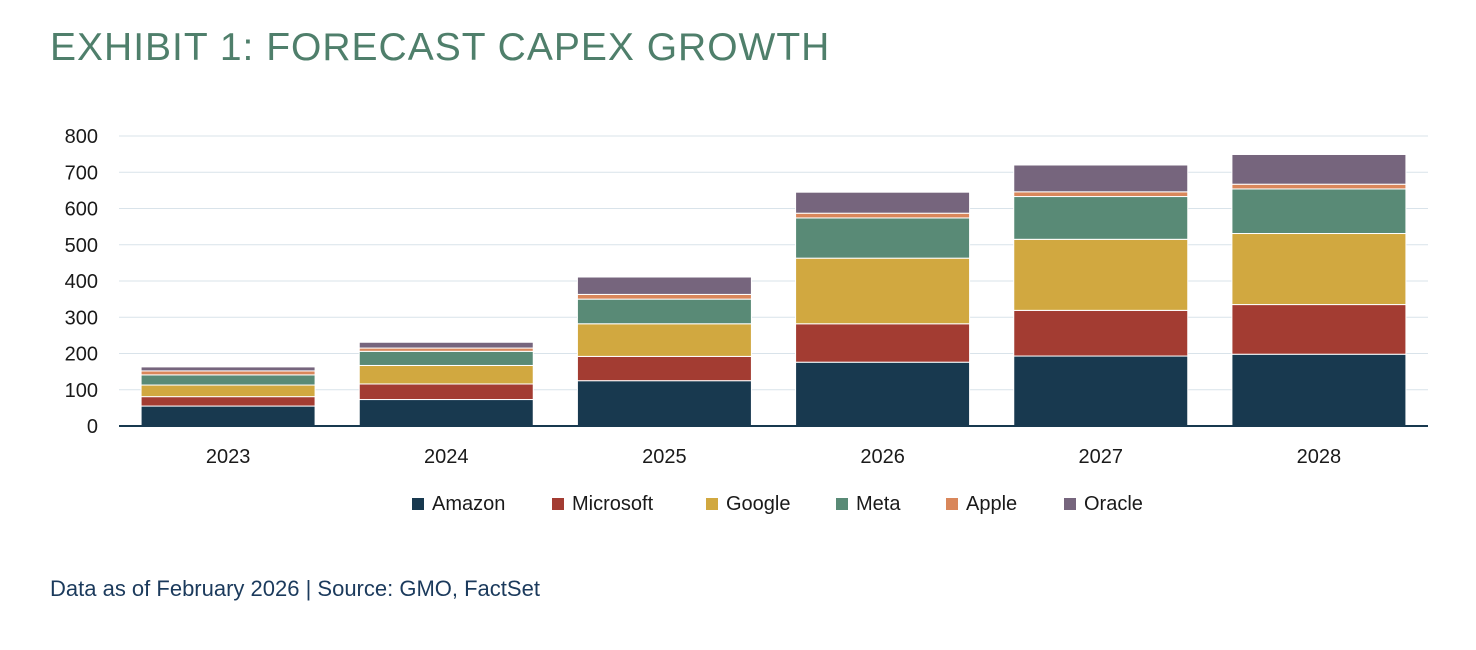 The width and height of the screenshot is (1476, 650). What do you see at coordinates (81, 246) in the screenshot?
I see `y-tick-label: 500` at bounding box center [81, 246].